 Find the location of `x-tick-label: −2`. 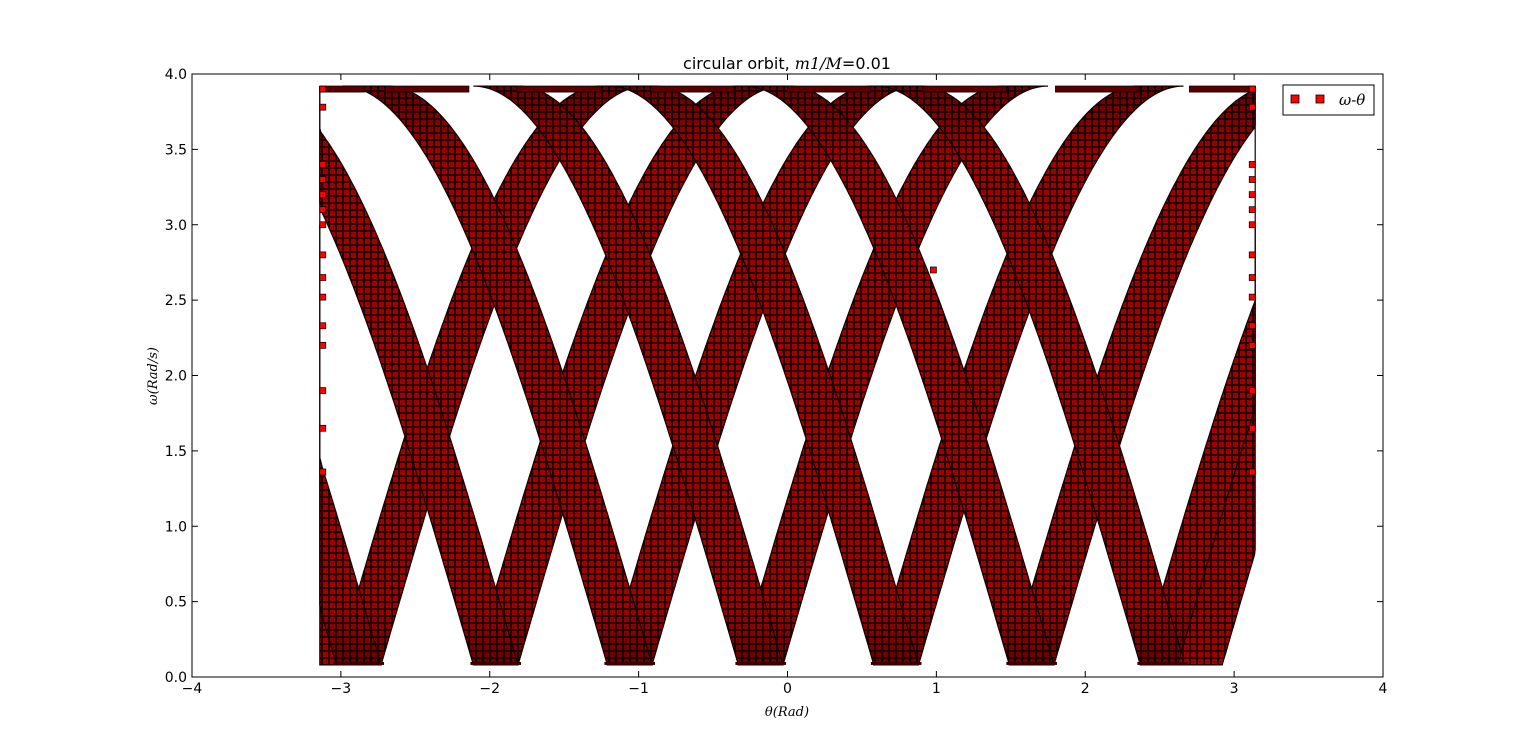

x-tick-label: −2 is located at coordinates (489, 689).